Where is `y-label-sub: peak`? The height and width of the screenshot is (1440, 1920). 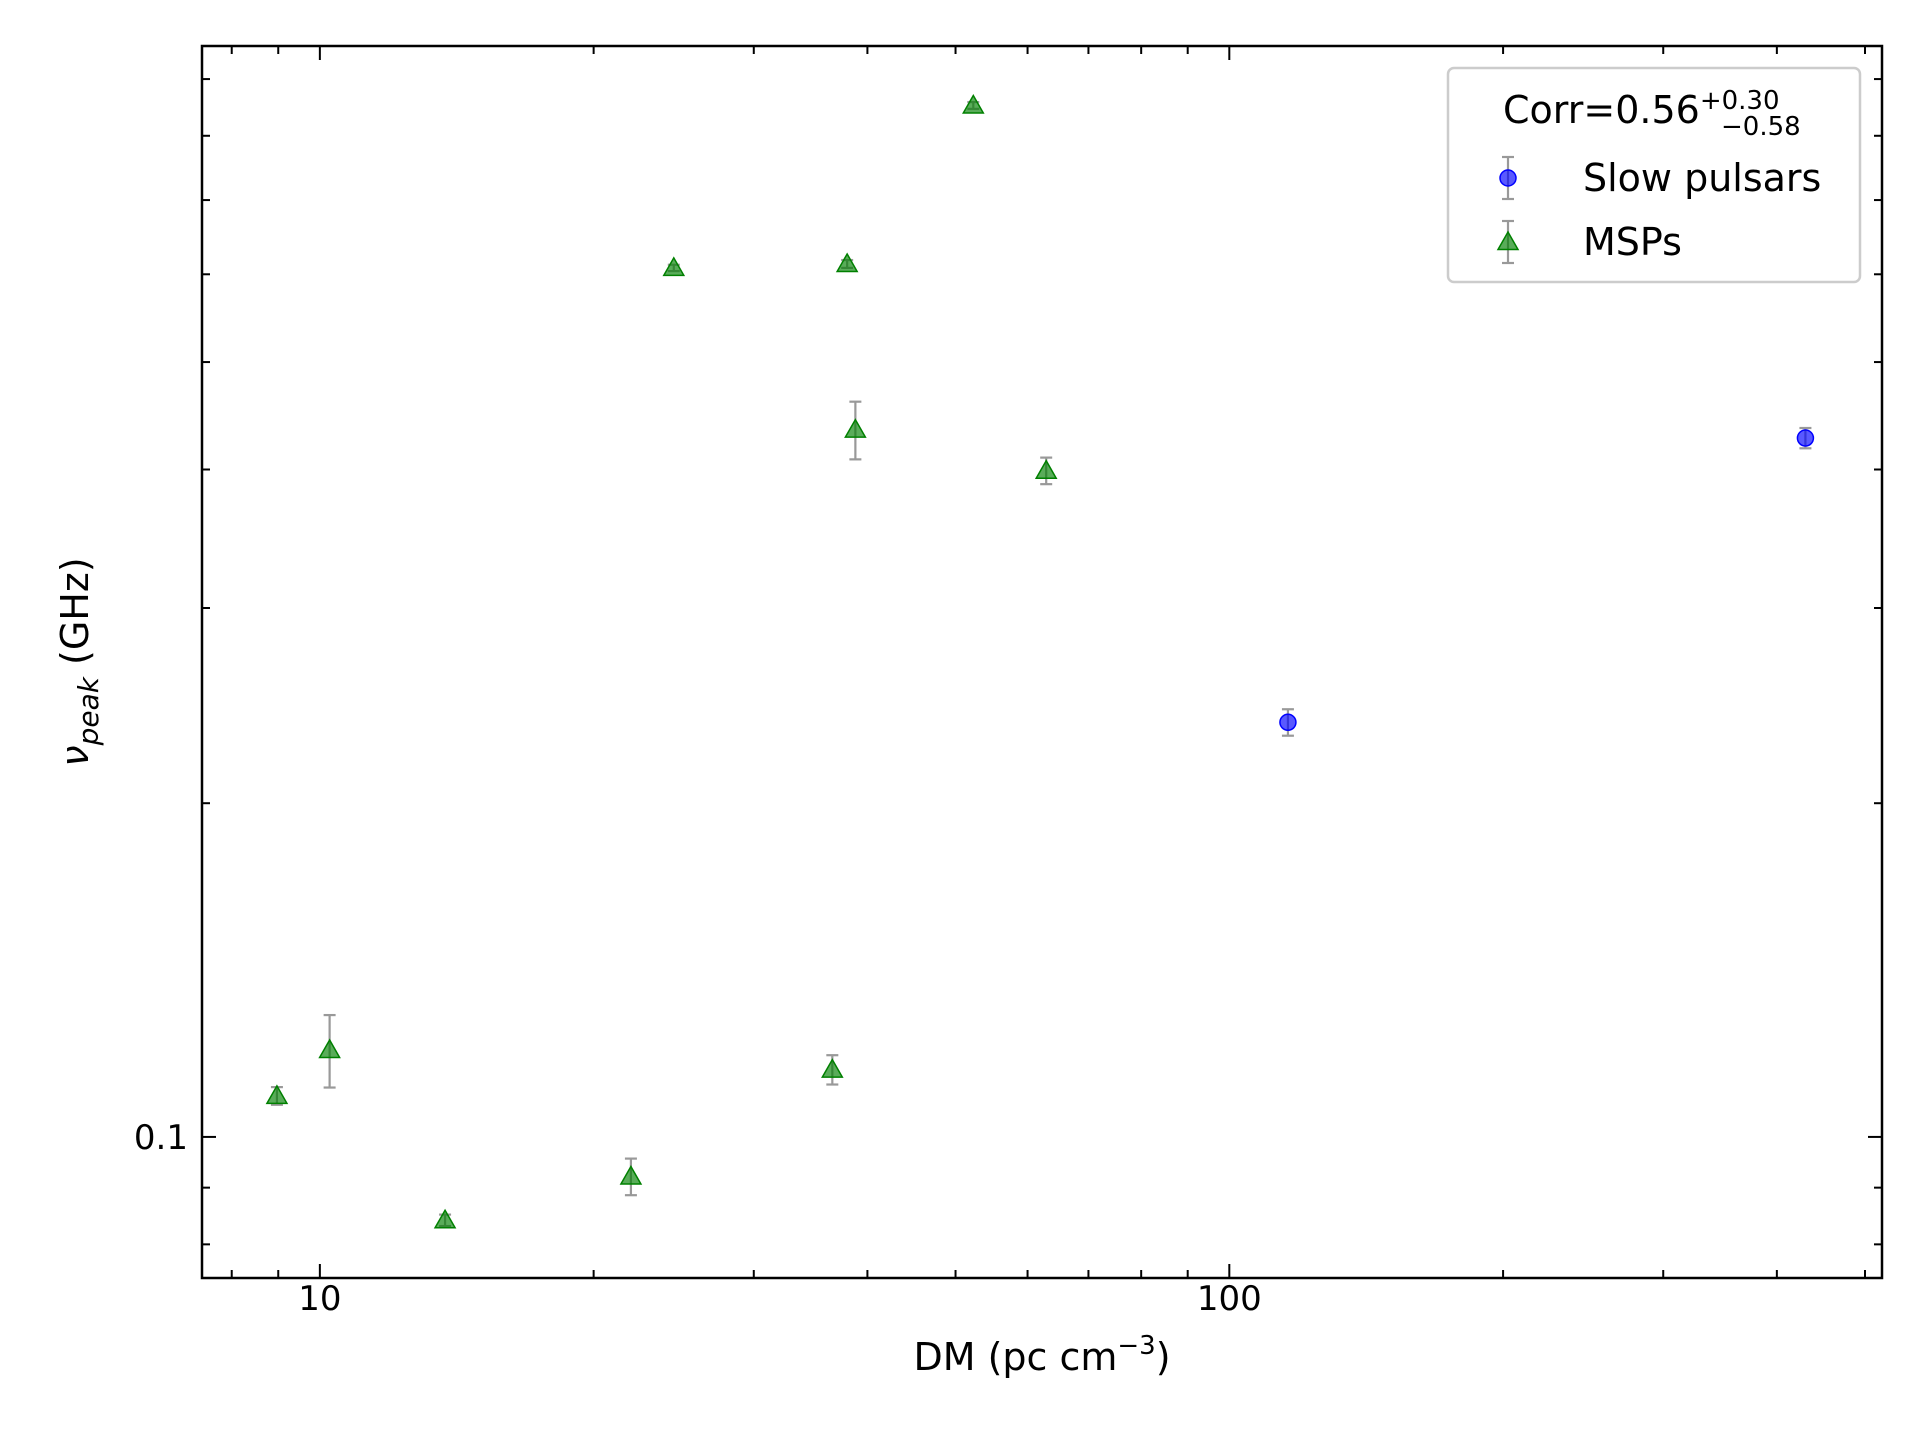
y-label-sub: peak is located at coordinates (88, 710).